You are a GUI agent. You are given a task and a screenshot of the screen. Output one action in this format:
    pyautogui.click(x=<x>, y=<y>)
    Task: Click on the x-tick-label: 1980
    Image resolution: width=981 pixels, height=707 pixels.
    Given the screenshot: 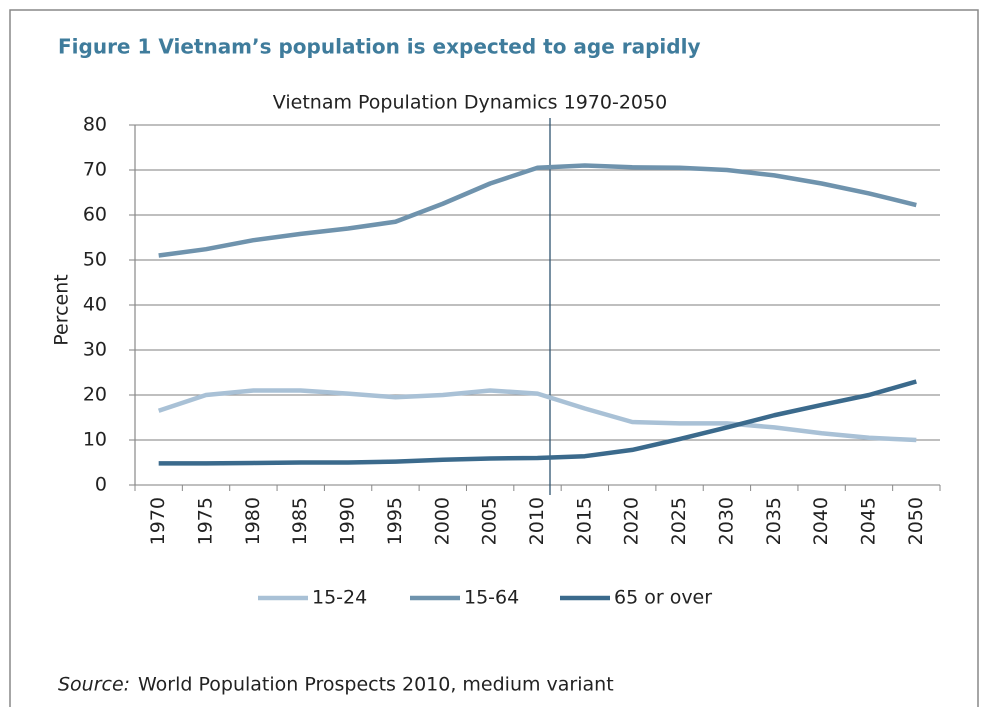 What is the action you would take?
    pyautogui.click(x=253, y=521)
    